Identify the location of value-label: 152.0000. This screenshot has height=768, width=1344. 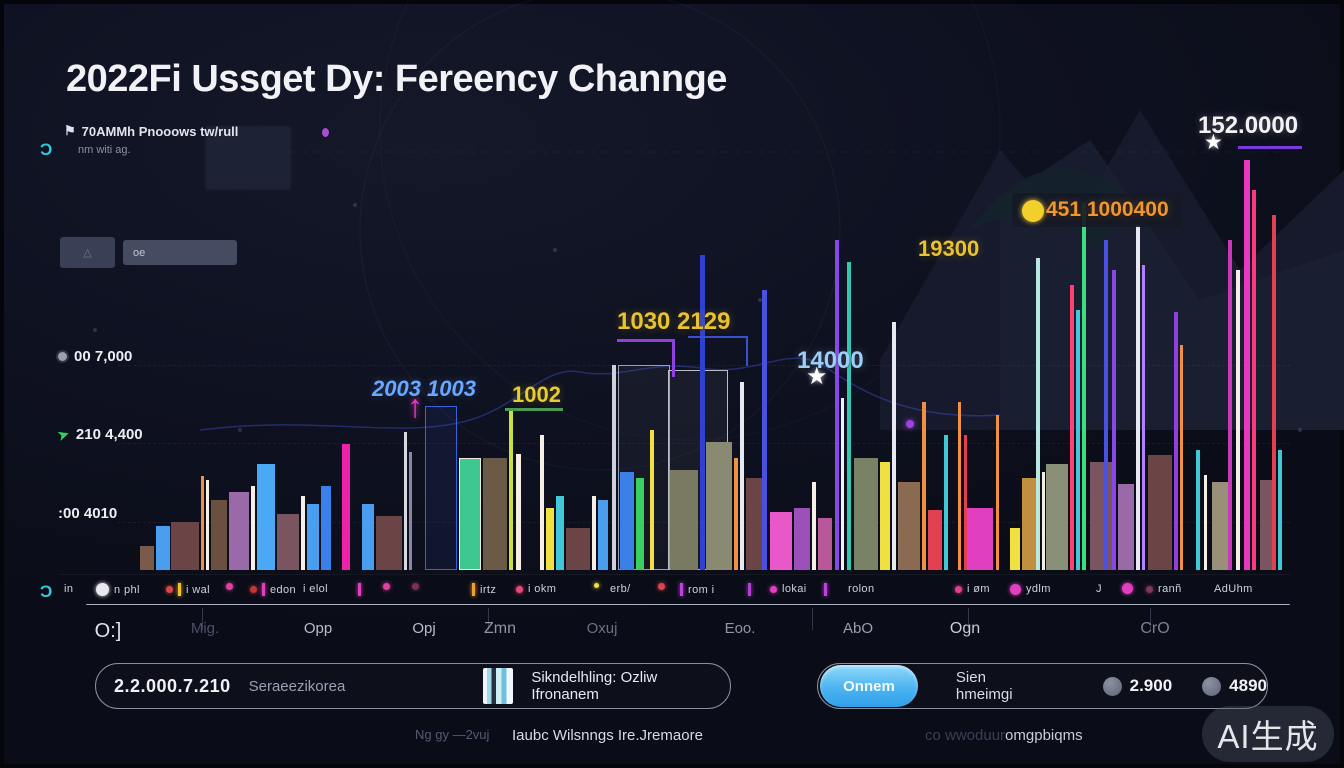
(1248, 125).